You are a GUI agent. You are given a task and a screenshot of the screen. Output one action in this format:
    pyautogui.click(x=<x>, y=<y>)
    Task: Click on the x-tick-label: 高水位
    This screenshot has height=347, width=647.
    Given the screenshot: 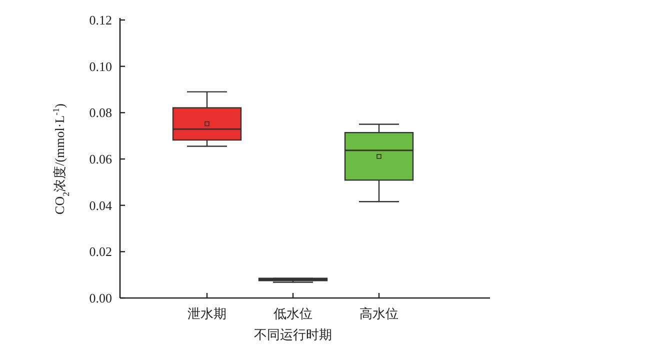 What is the action you would take?
    pyautogui.click(x=379, y=313)
    